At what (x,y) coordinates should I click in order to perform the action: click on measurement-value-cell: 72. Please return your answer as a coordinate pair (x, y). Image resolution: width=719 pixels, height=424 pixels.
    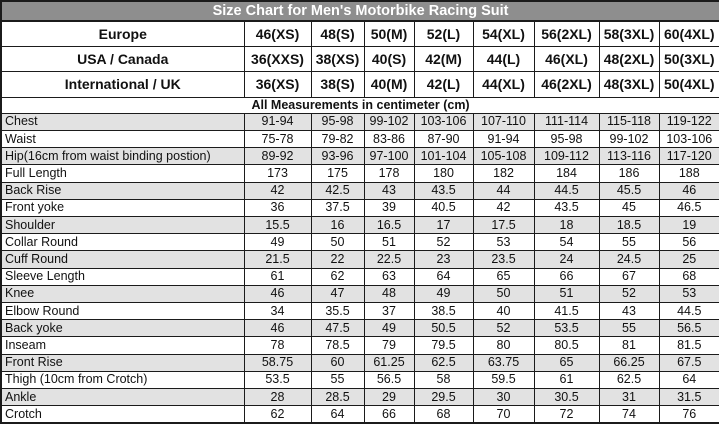
    Looking at the image, I should click on (566, 414).